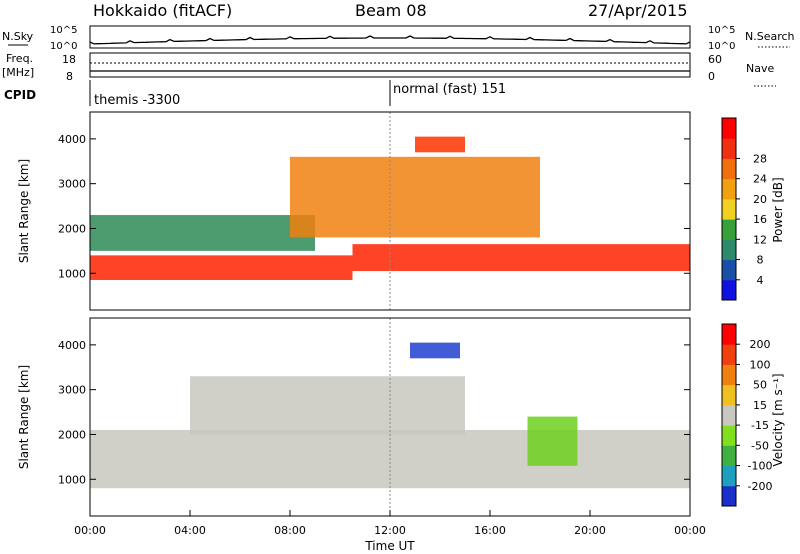  I want to click on velocity-ytick-label: 1000, so click(72, 479).